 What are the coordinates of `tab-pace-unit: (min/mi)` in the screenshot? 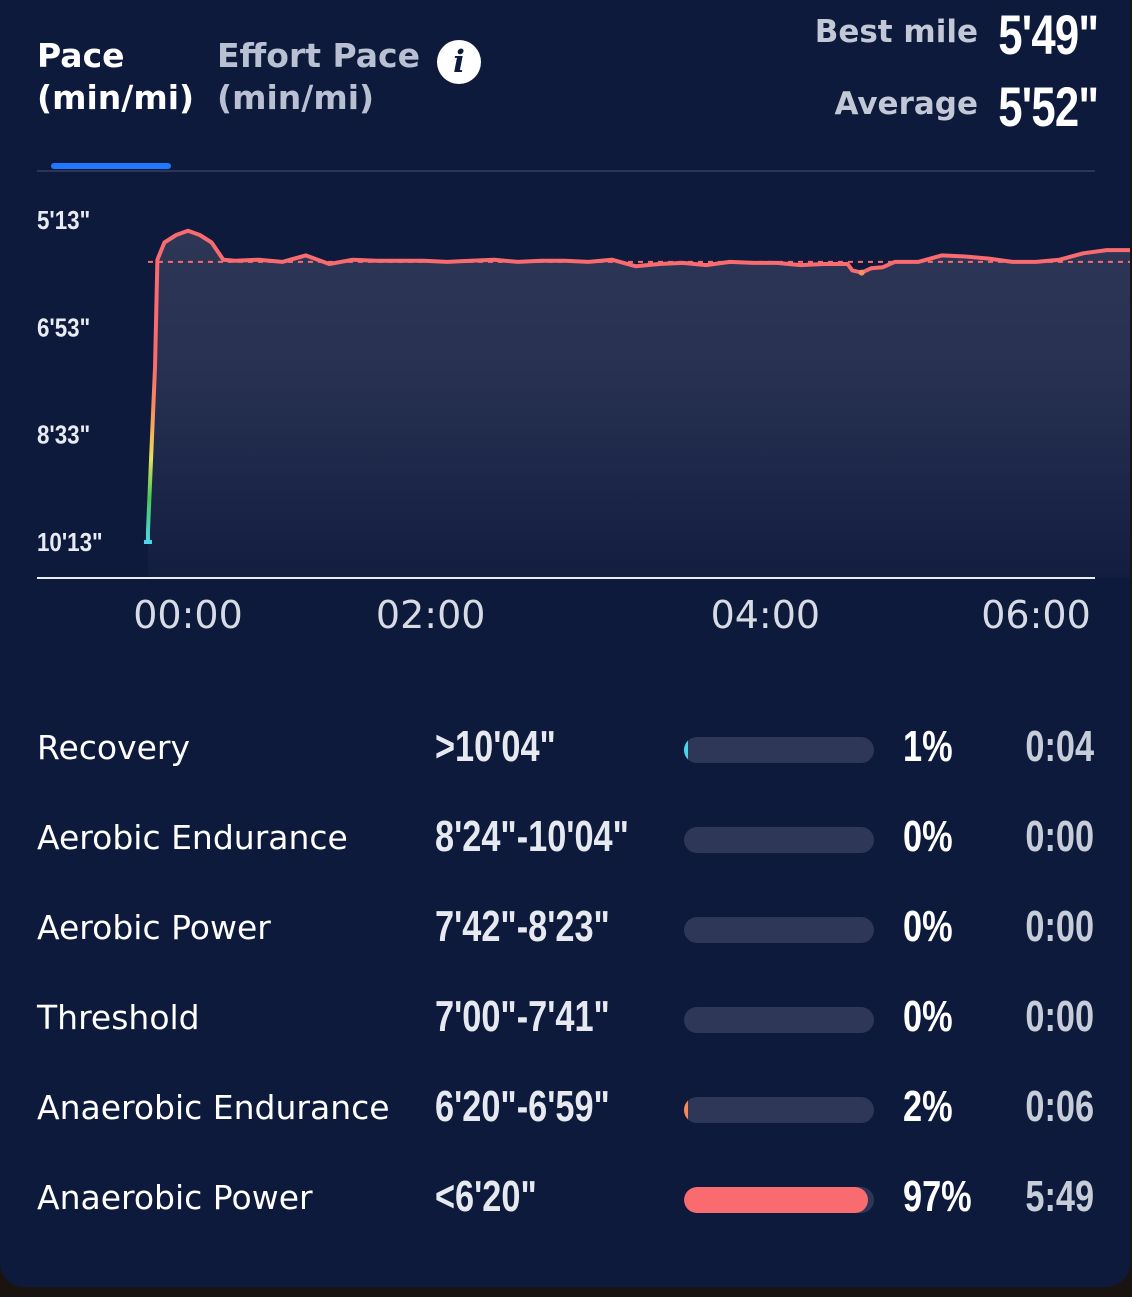 It's located at (116, 97).